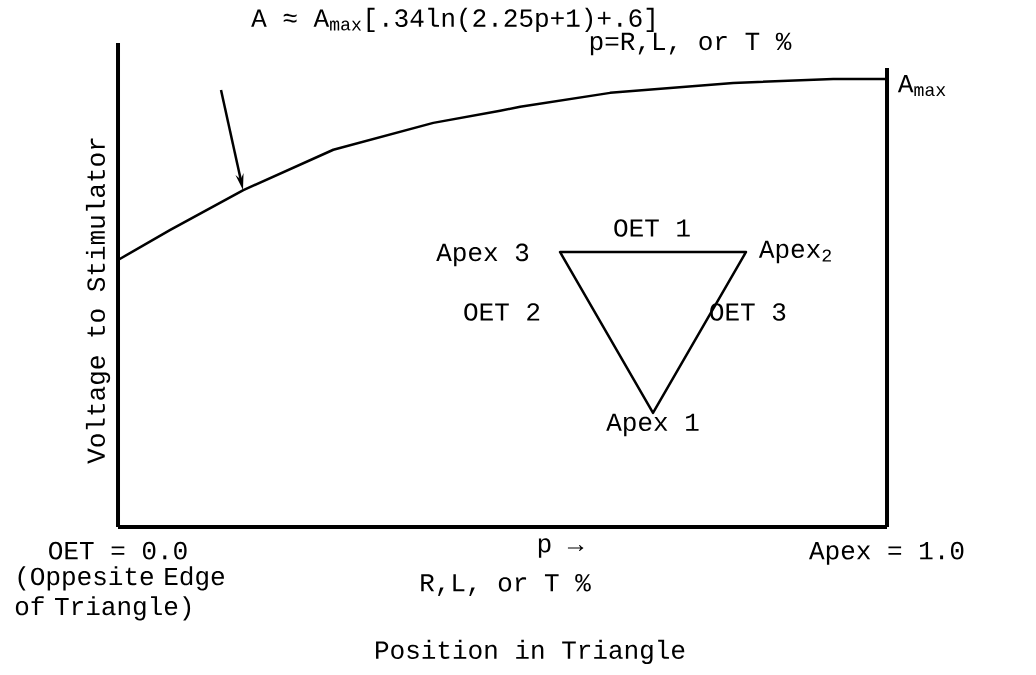 The image size is (1036, 675). I want to click on x-tick-label: OET = 0.0, so click(118, 550).